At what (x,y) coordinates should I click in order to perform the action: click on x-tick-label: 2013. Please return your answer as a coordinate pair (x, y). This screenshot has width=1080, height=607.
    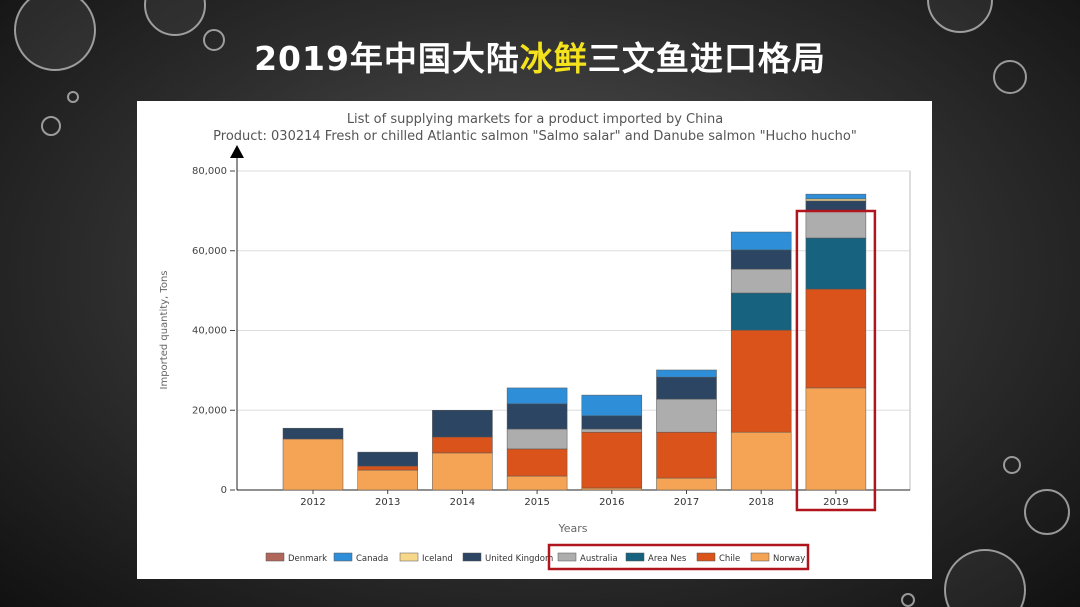
    Looking at the image, I should click on (387, 502).